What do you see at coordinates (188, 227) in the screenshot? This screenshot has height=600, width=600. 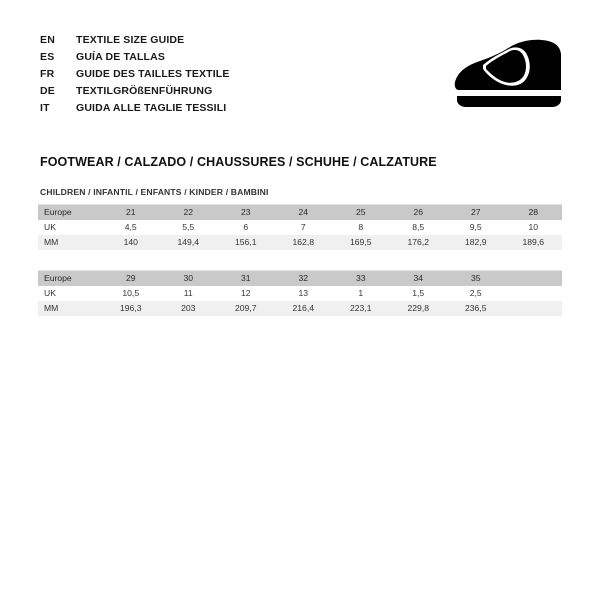 I see `table-cell: 5,5` at bounding box center [188, 227].